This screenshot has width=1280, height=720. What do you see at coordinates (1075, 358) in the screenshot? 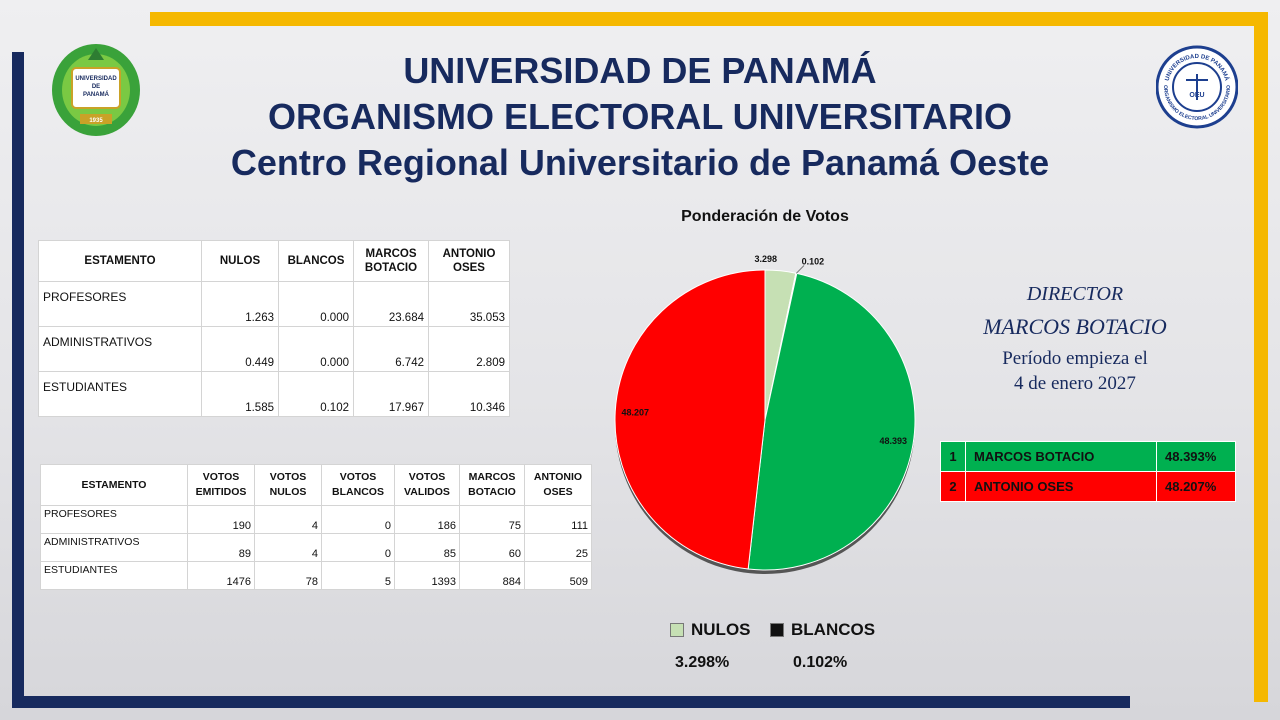
I see `period-line-1: Período empieza el` at bounding box center [1075, 358].